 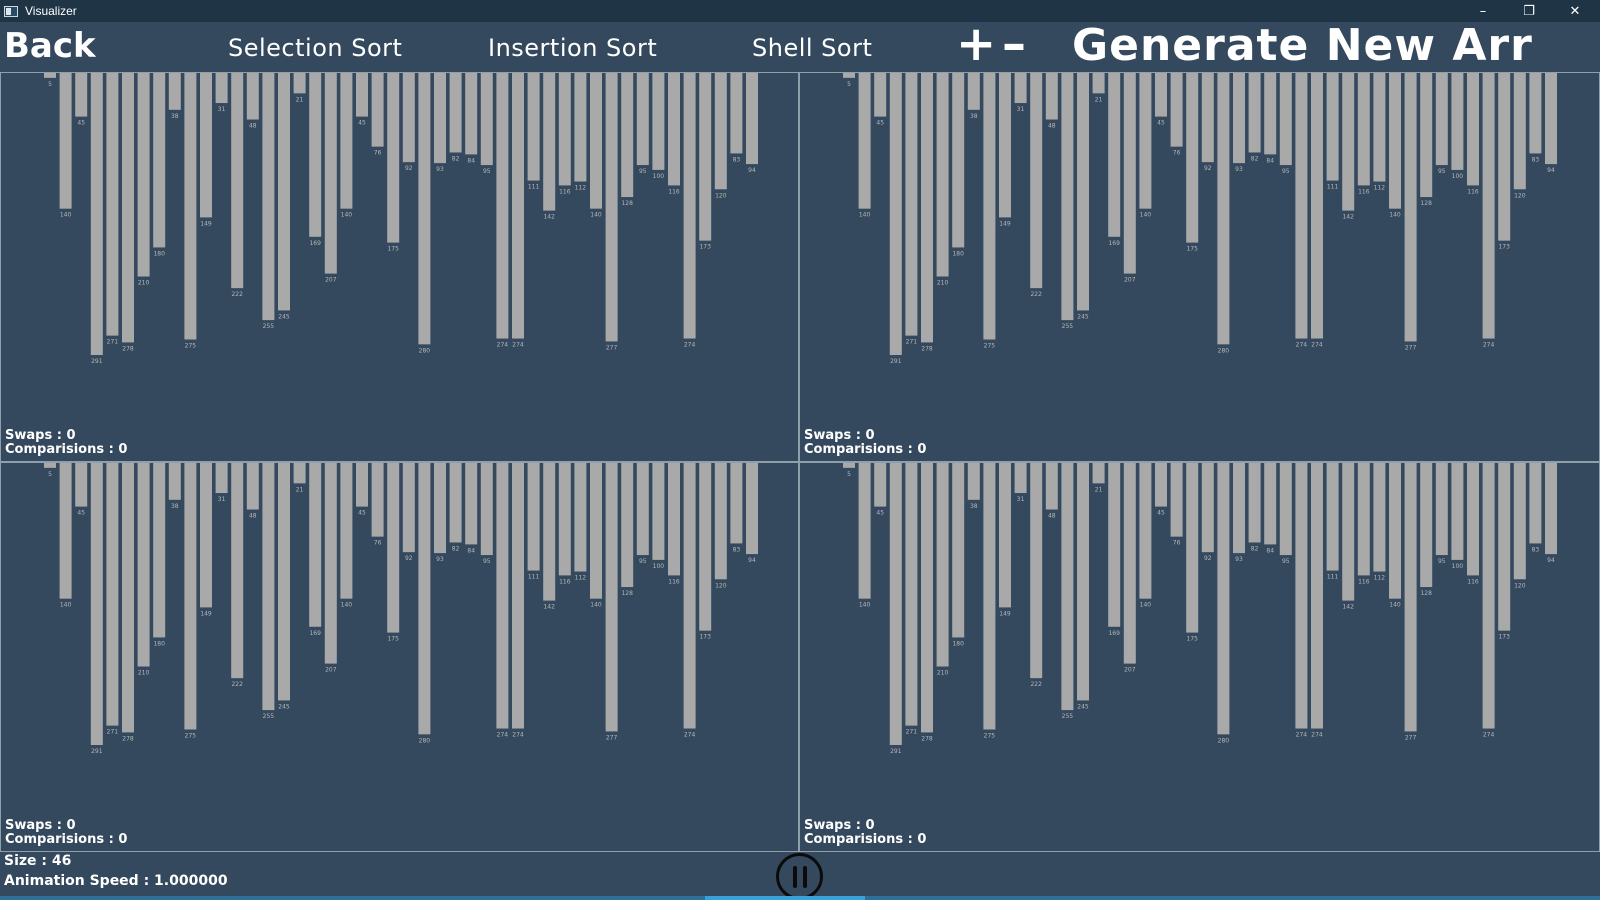 I want to click on bar-value-label: 275, so click(x=990, y=735).